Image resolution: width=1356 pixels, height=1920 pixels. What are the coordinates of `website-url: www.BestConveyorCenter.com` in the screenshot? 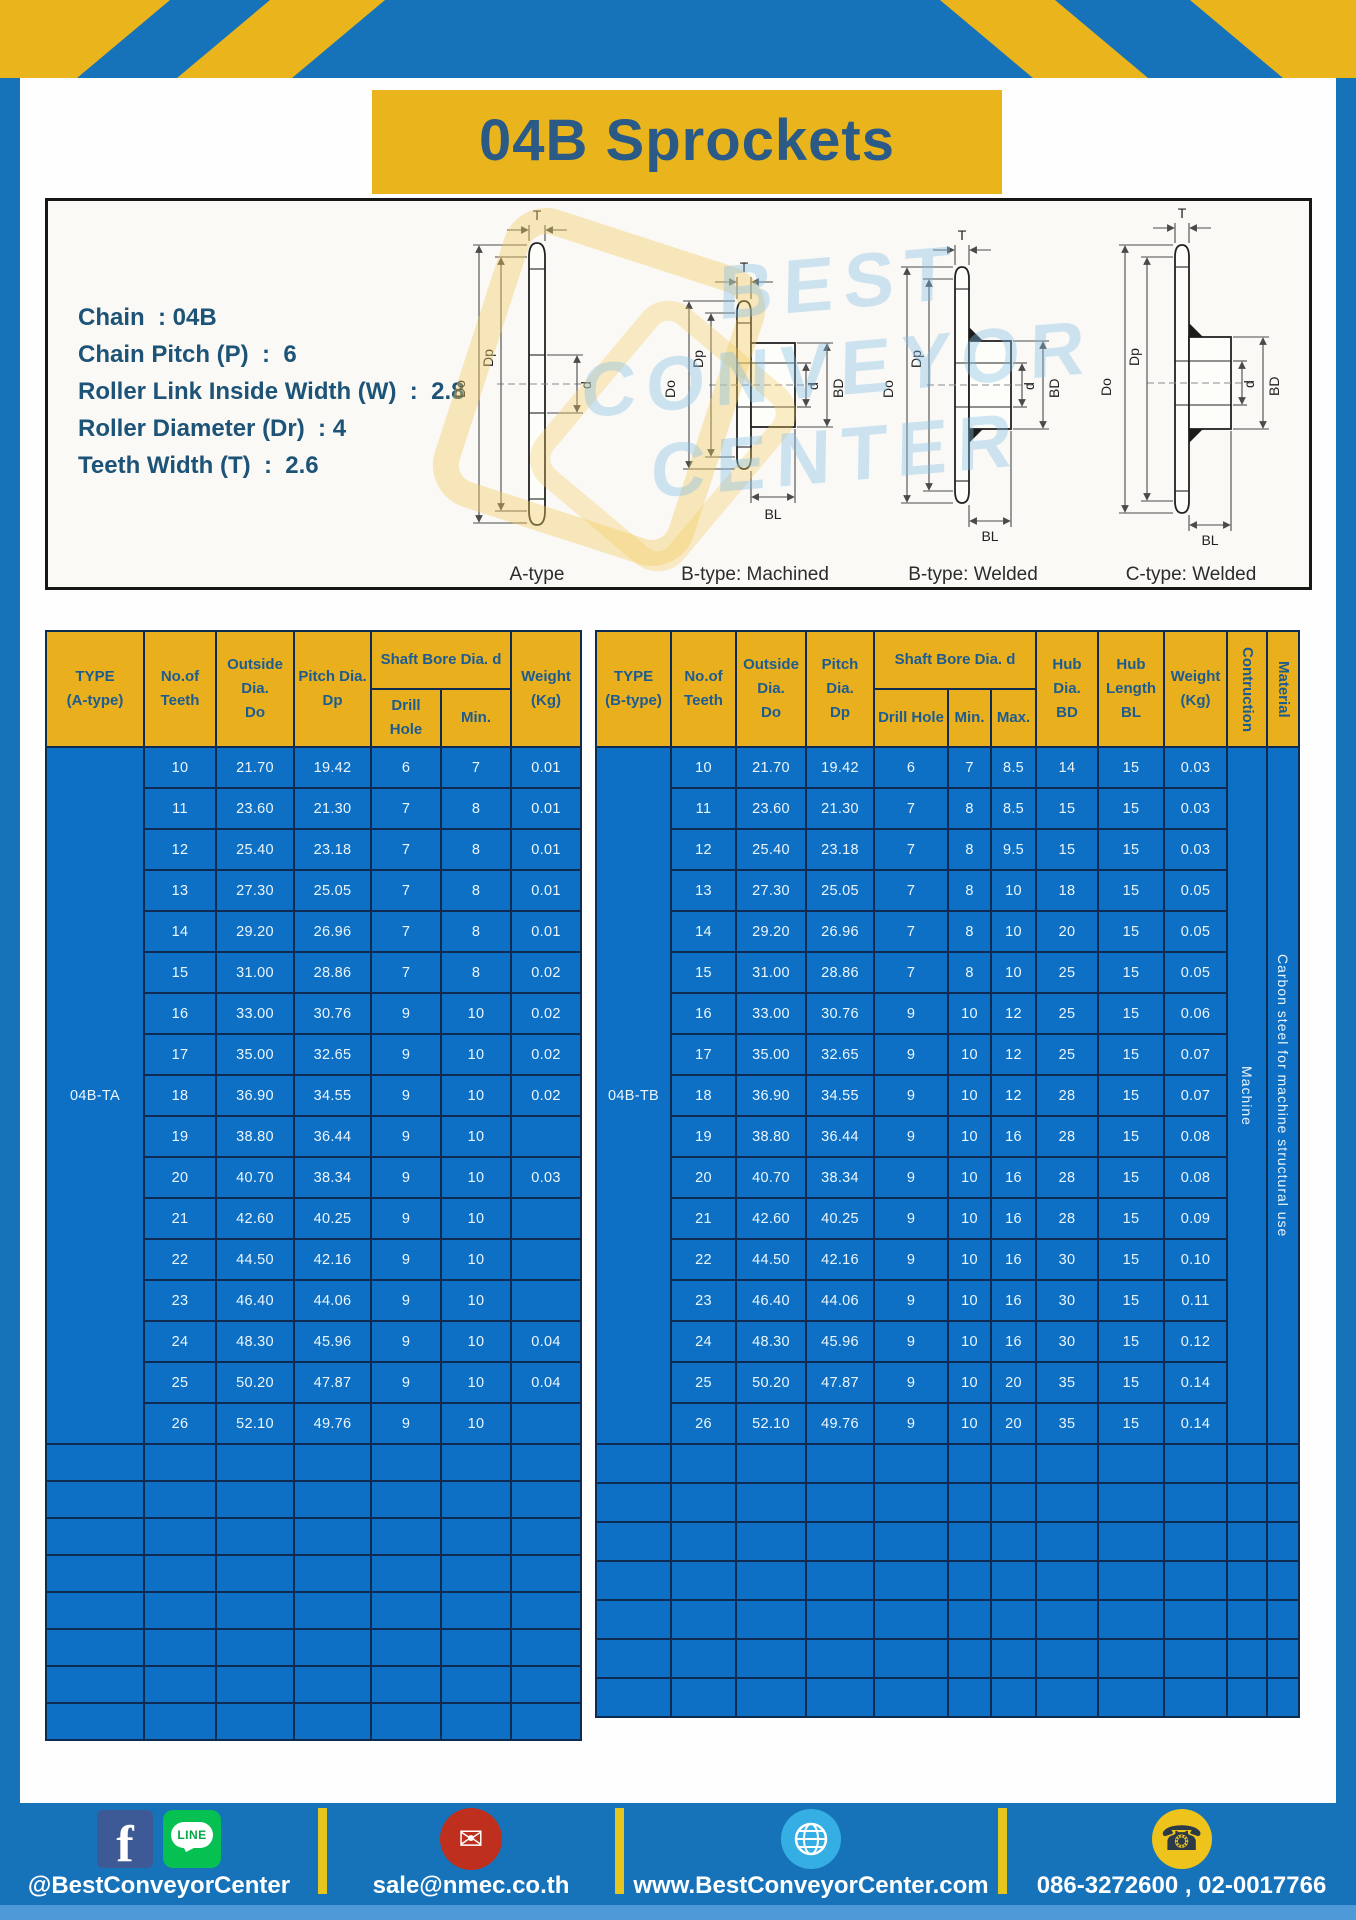 It's located at (811, 1885).